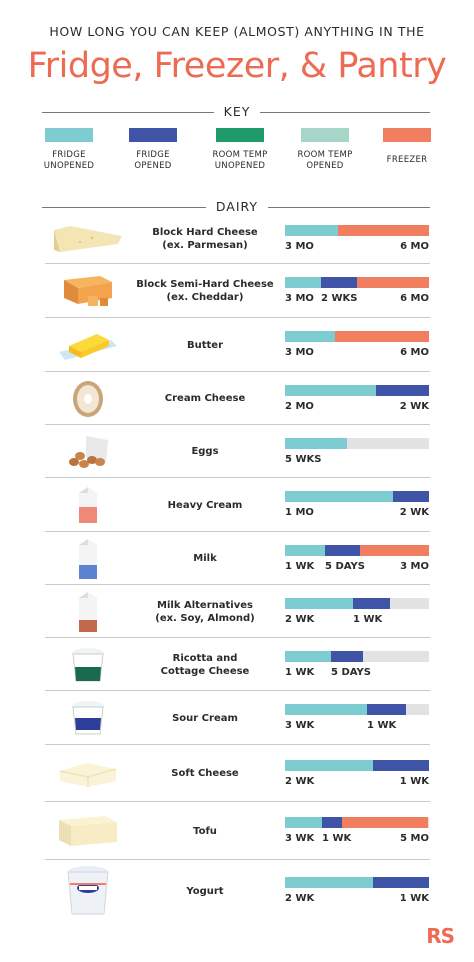  I want to click on egg-carton-icon, so click(88, 454).